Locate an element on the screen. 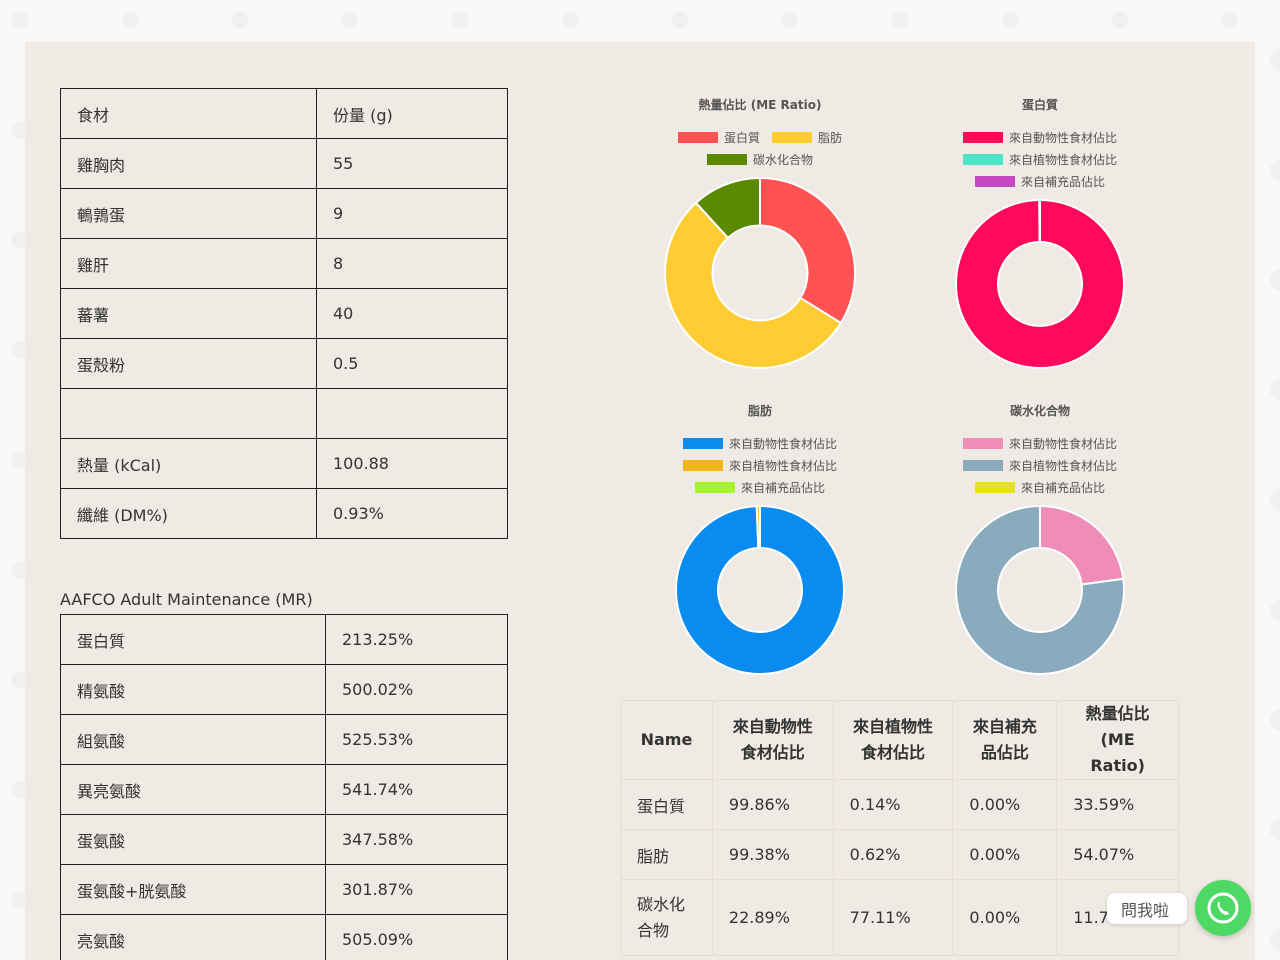 The image size is (1280, 960). summary-cell: 碳水化 合物 is located at coordinates (666, 917).